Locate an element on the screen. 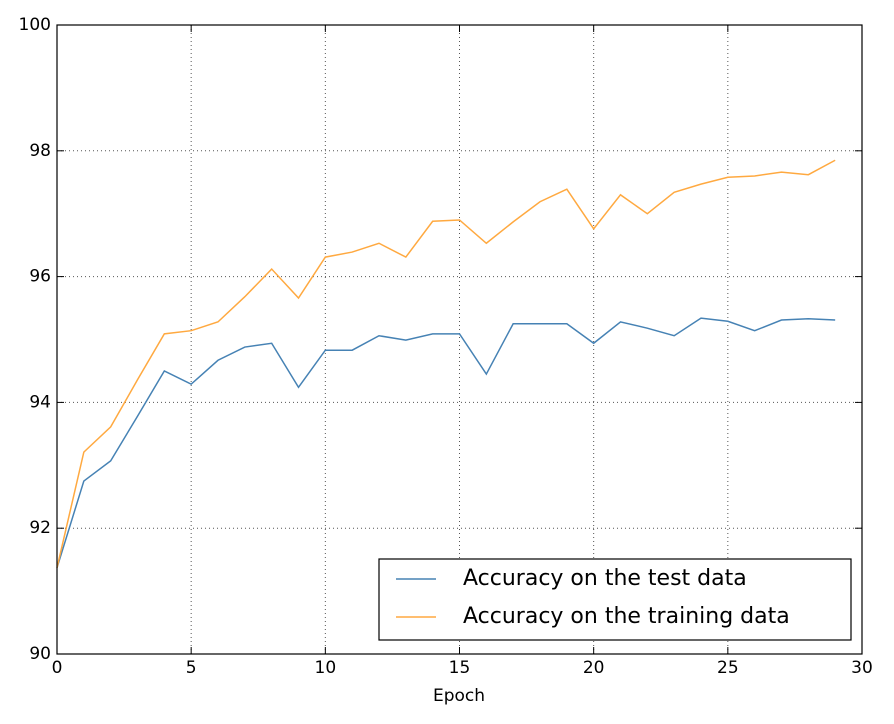 The width and height of the screenshot is (894, 724). y-tick-label: 100 is located at coordinates (35, 25).